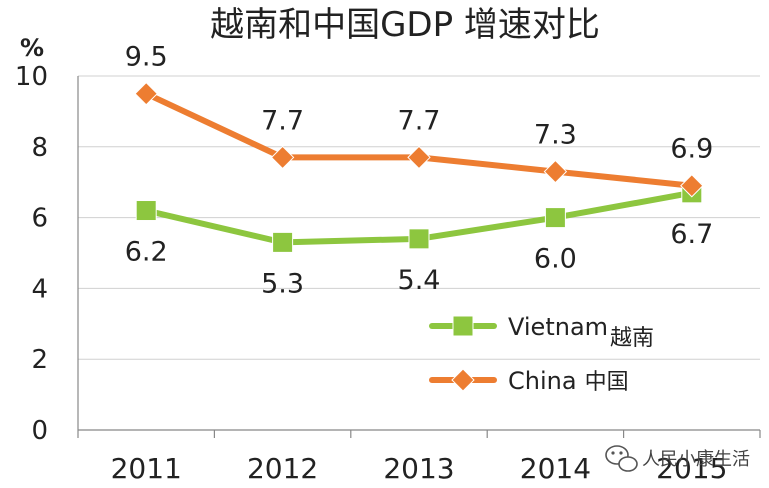 The width and height of the screenshot is (769, 488). I want to click on x-tick-label: 2015, so click(691, 468).